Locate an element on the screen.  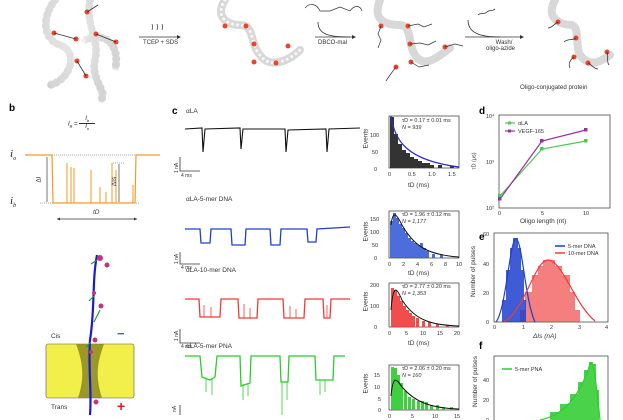
ylabel-10mer: Events is located at coordinates (366, 301).